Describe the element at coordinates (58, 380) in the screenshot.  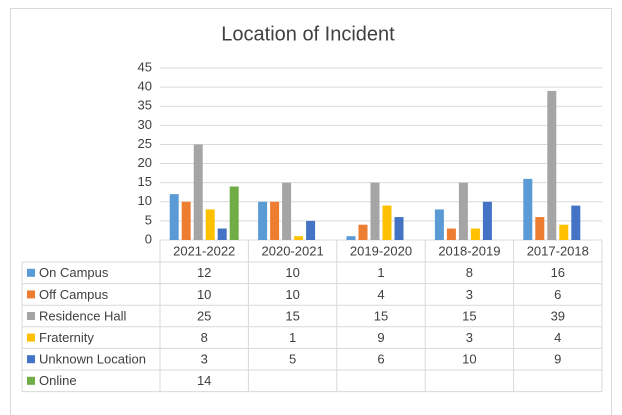
I see `legend-label: Online` at that location.